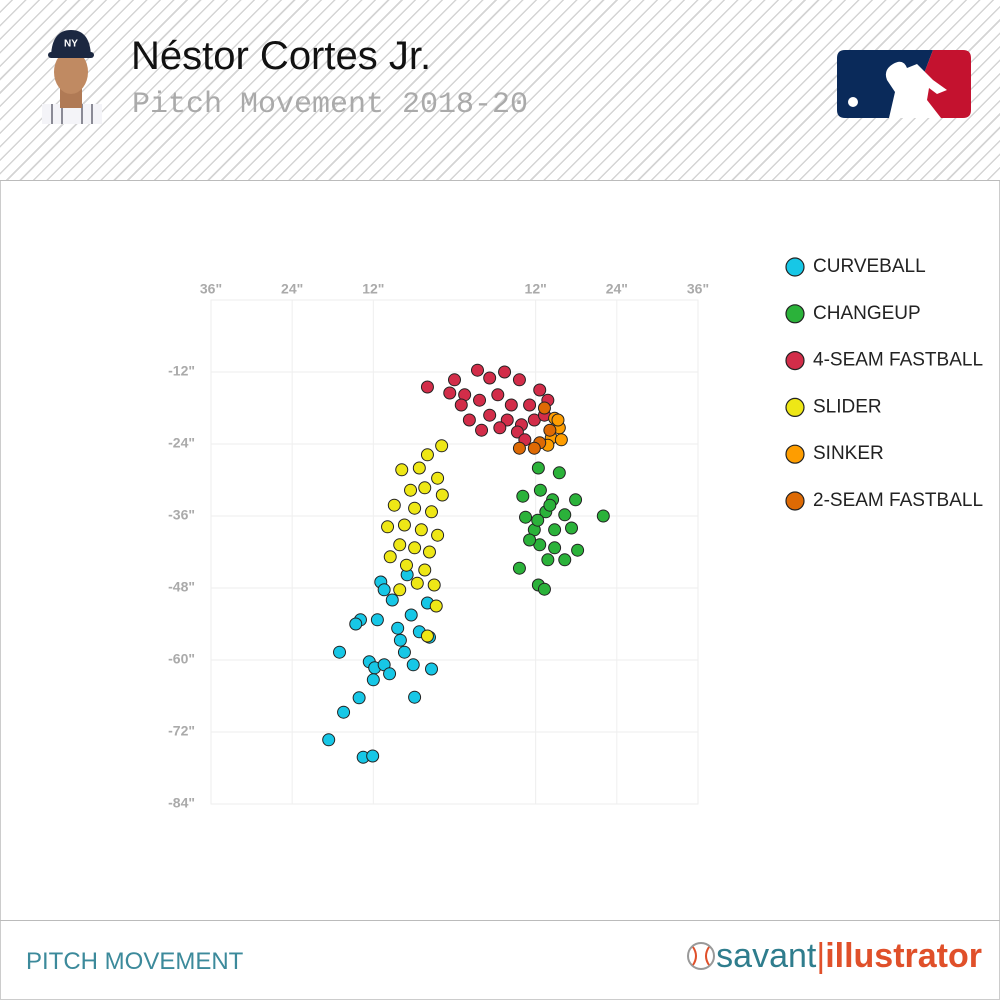 This screenshot has height=1000, width=1000. I want to click on subtitle: Pitch Movement 2018-20, so click(330, 105).